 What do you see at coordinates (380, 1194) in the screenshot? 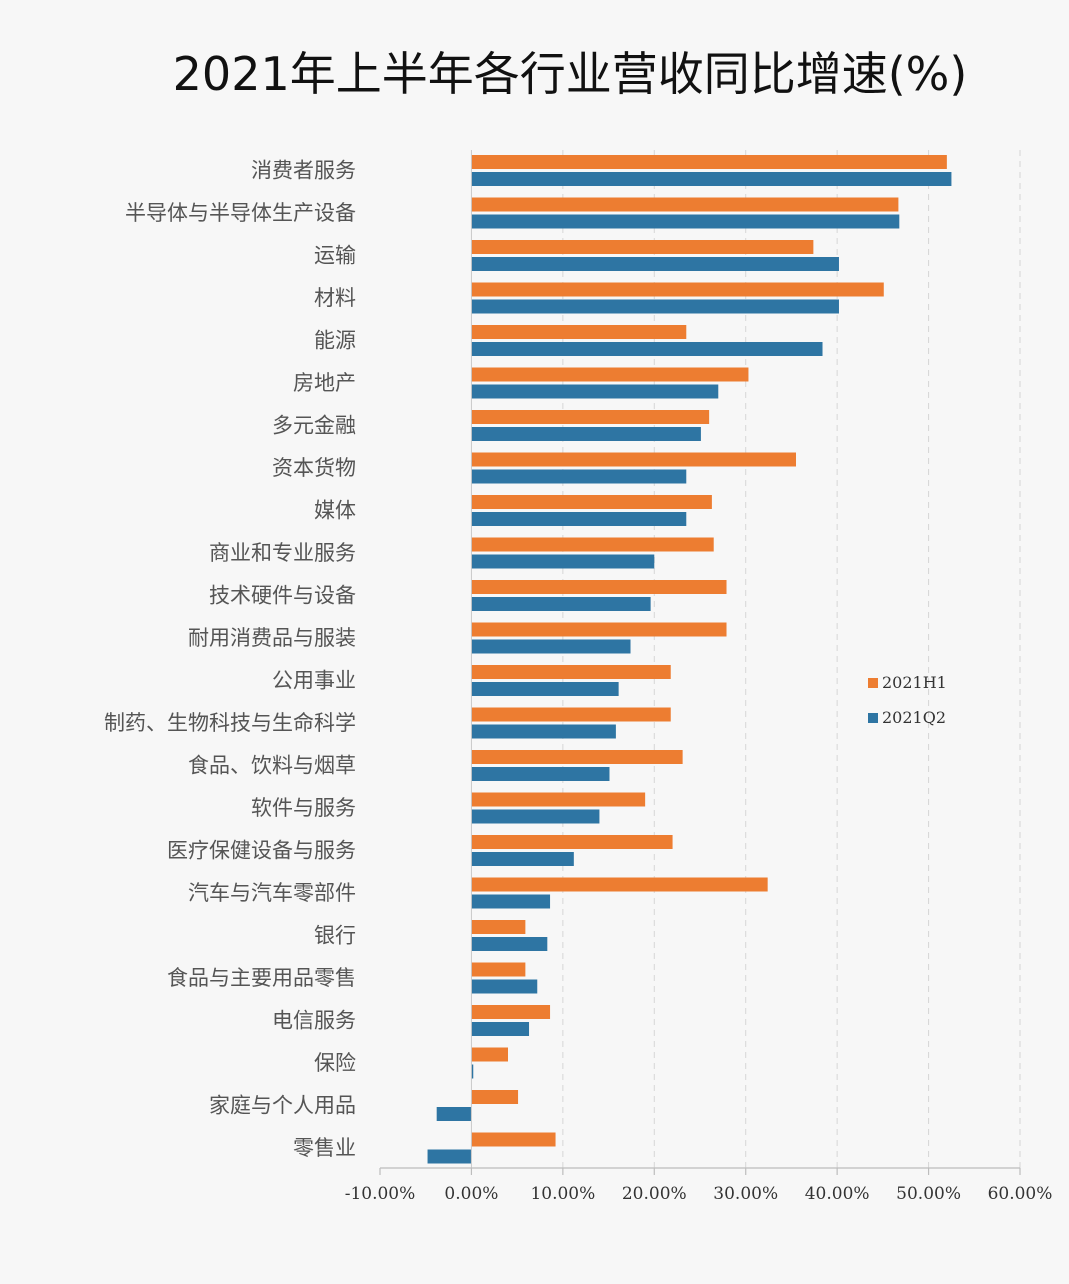
I see `x-tick-label: -10.00%` at bounding box center [380, 1194].